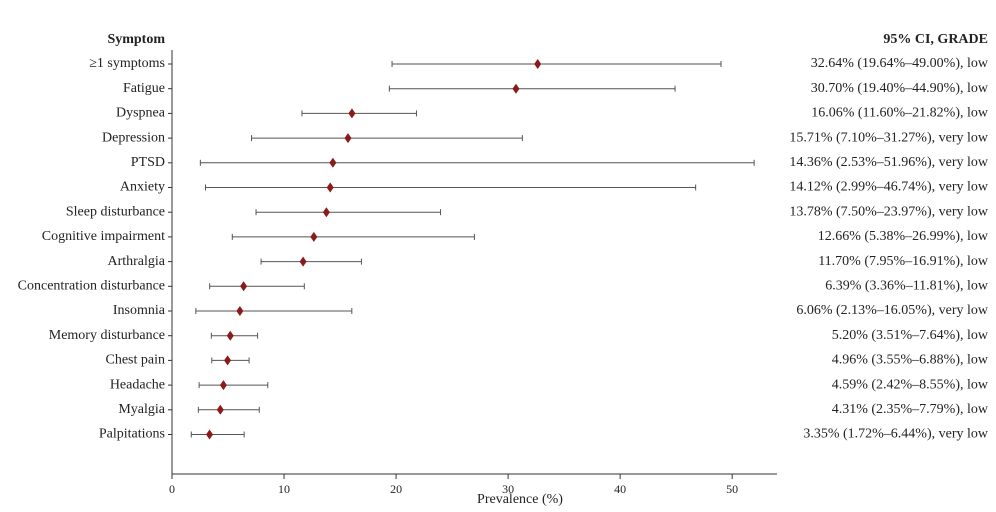 The image size is (996, 512). What do you see at coordinates (136, 360) in the screenshot?
I see `category-label: Chest pain` at bounding box center [136, 360].